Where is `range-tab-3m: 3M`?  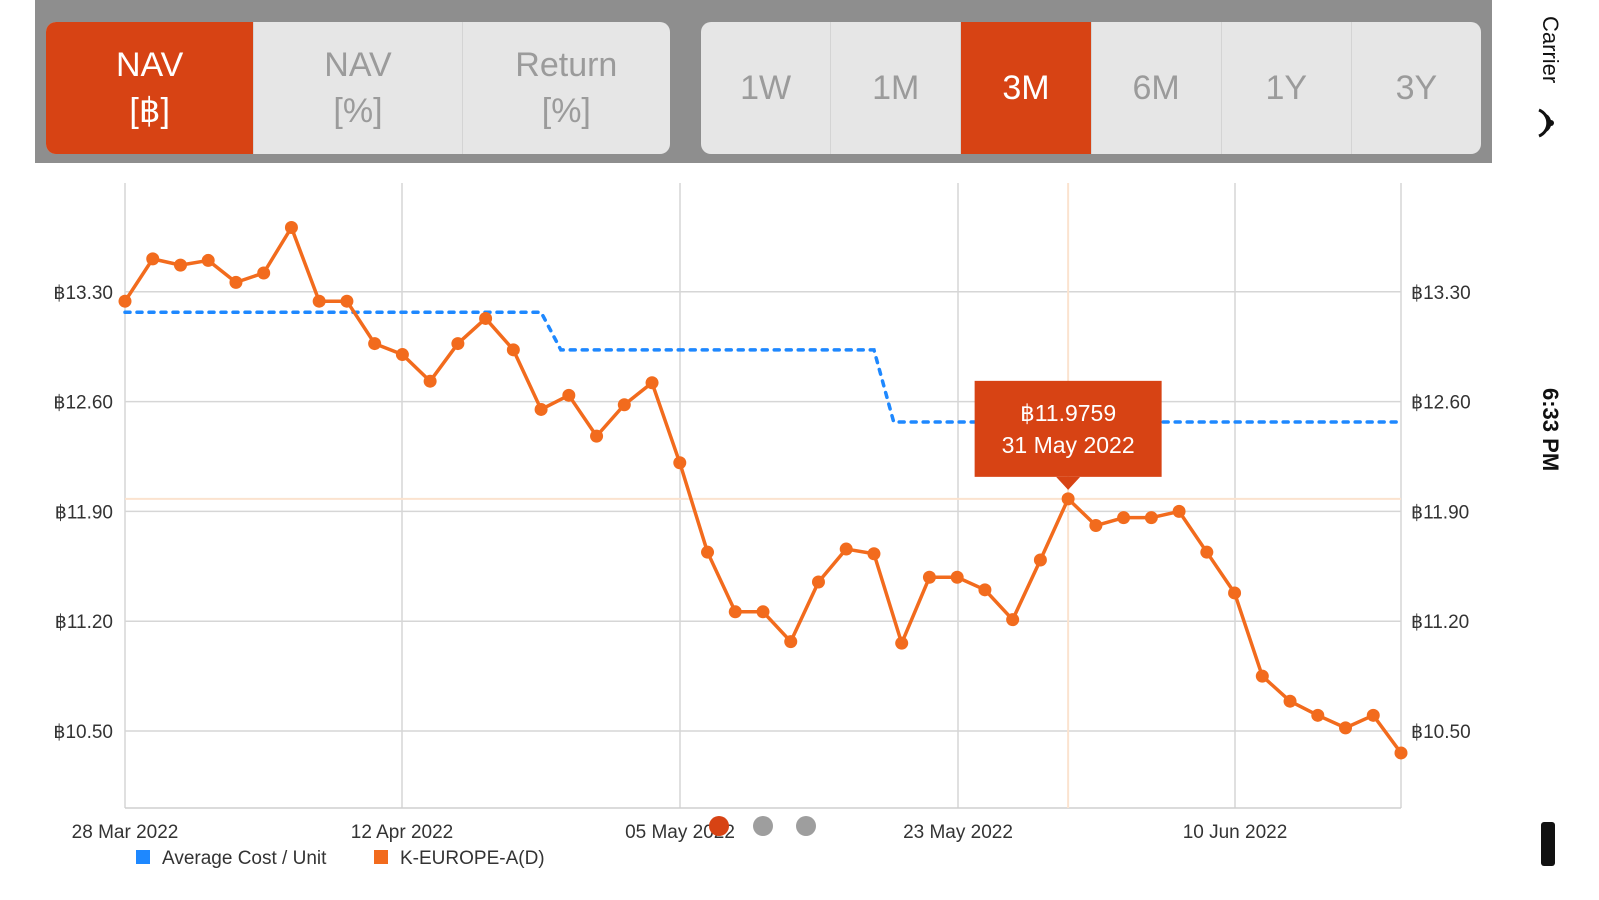
range-tab-3m: 3M is located at coordinates (1026, 88).